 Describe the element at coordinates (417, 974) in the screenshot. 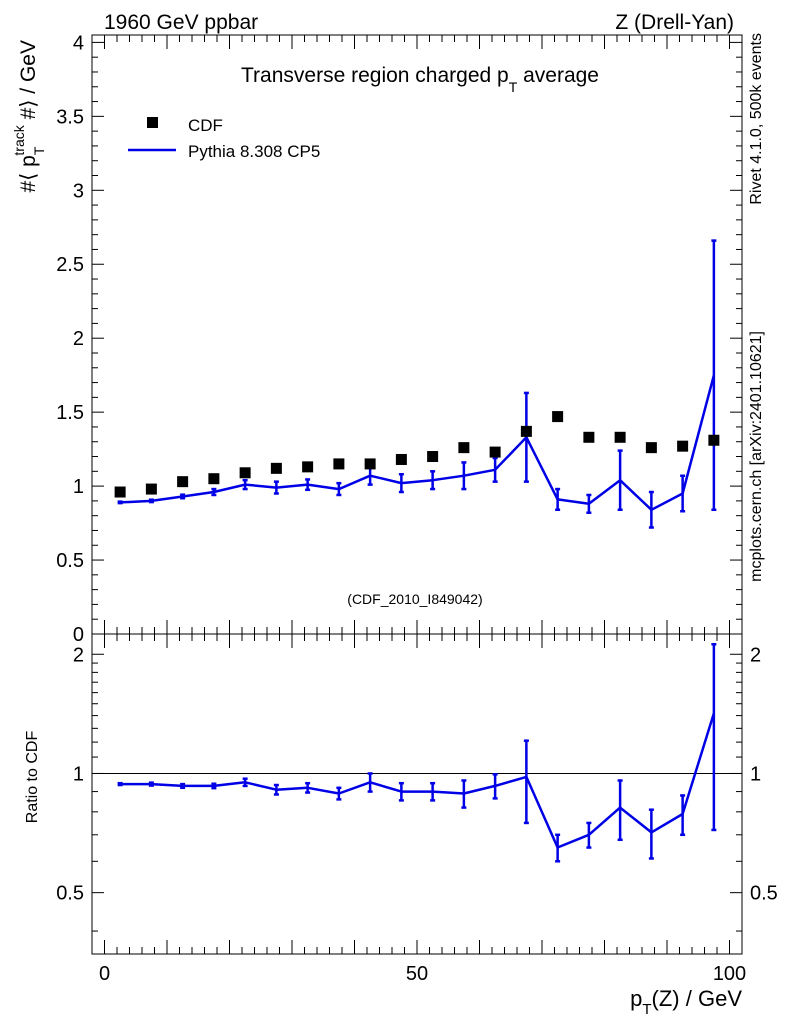

I see `x-tick-label: 50` at that location.